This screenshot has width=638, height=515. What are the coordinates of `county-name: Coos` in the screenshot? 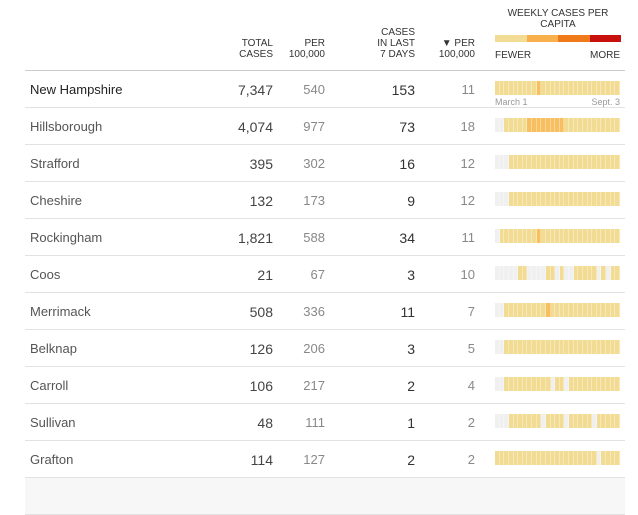 It's located at (45, 274).